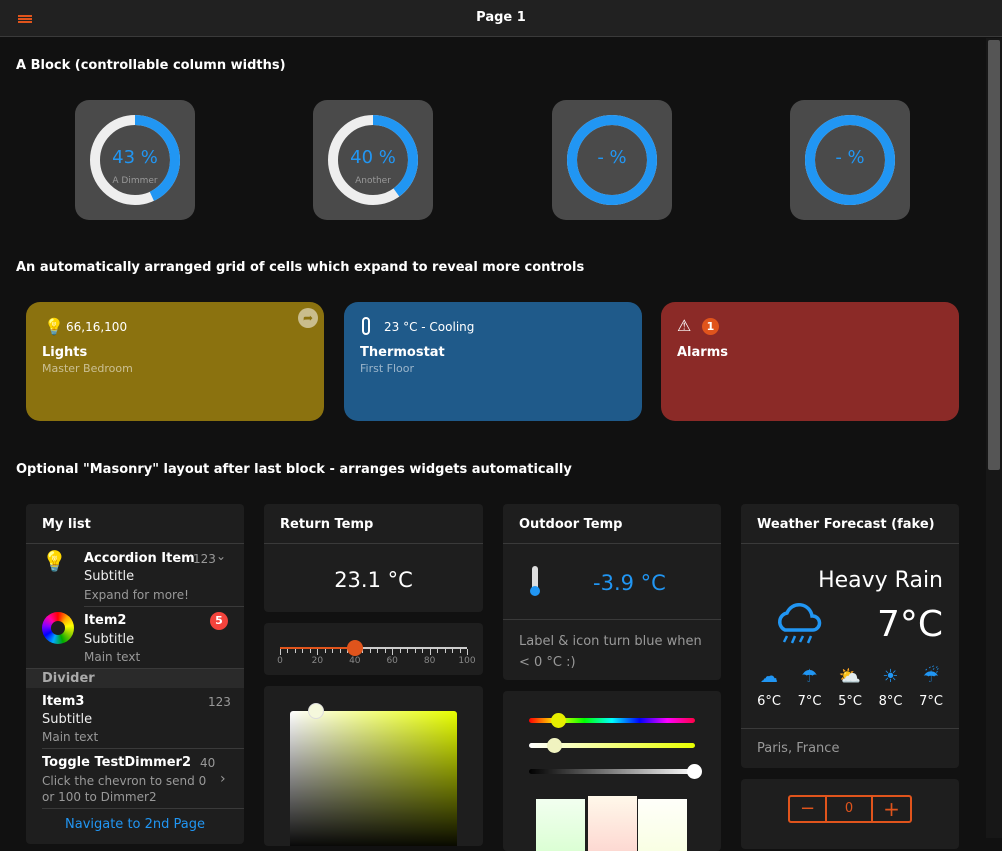  I want to click on dimmer-gauge: 40 % Another, so click(373, 160).